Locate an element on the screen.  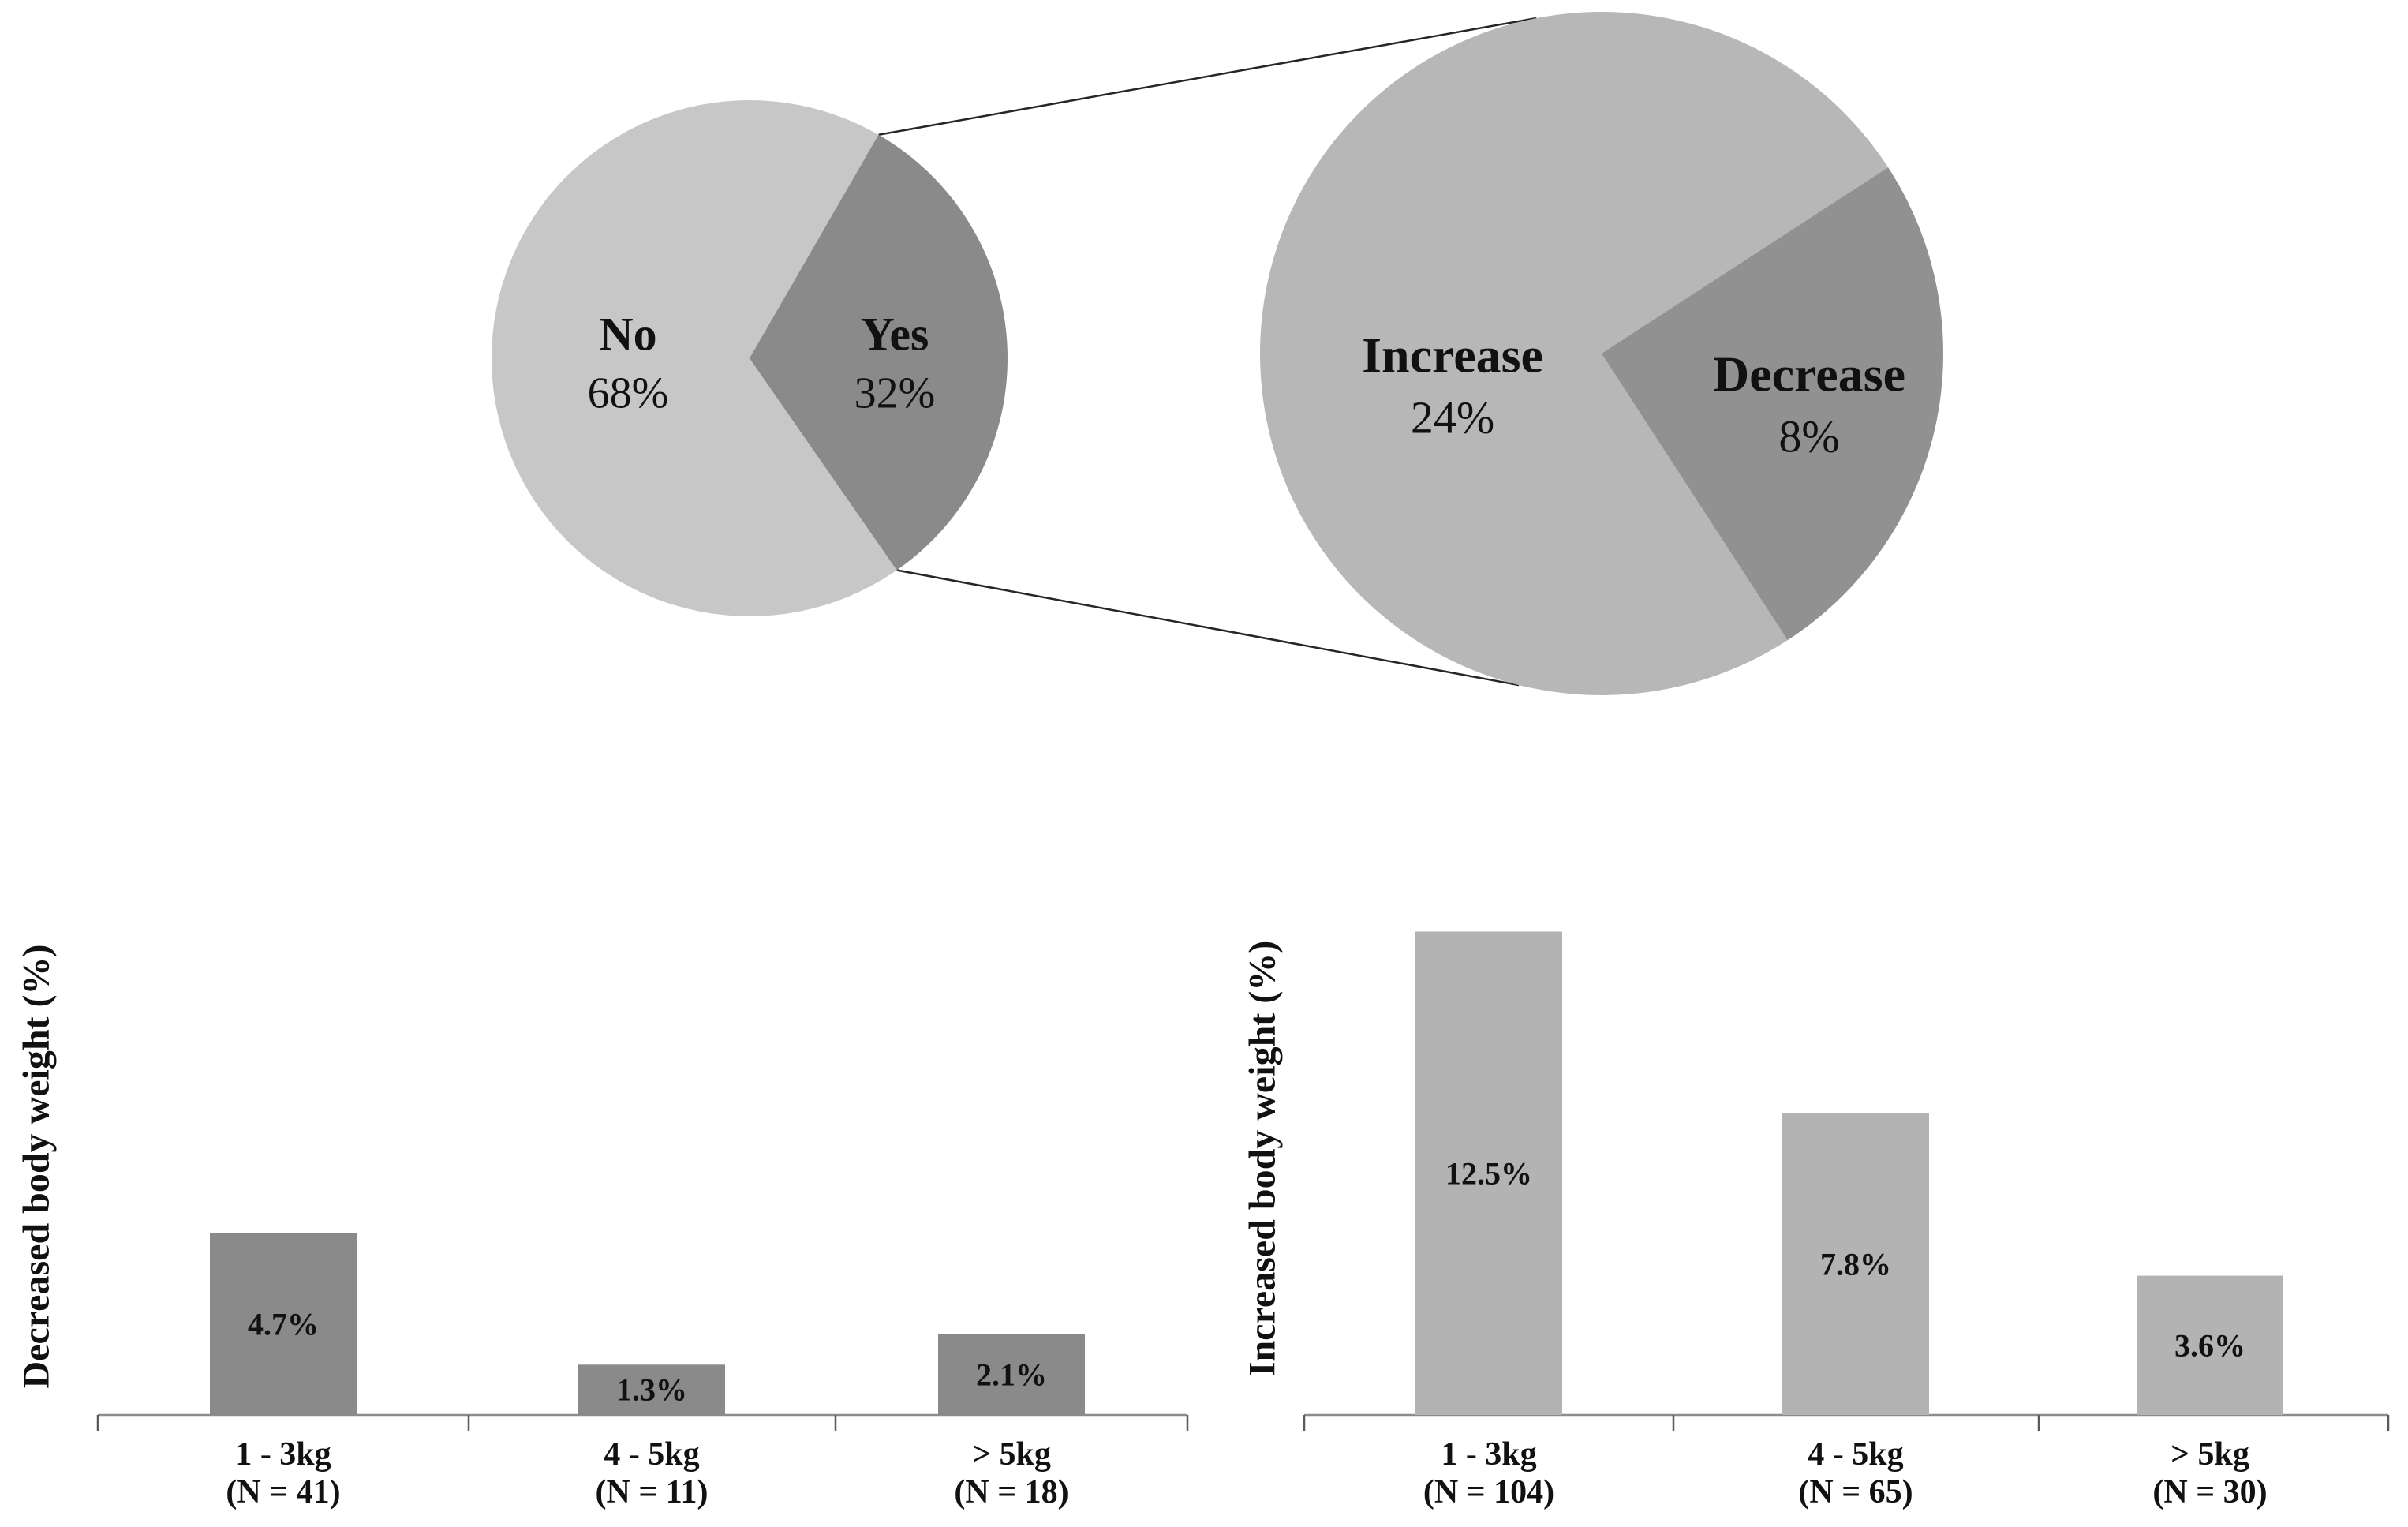
bar-value-label: 7.8% is located at coordinates (1856, 1264).